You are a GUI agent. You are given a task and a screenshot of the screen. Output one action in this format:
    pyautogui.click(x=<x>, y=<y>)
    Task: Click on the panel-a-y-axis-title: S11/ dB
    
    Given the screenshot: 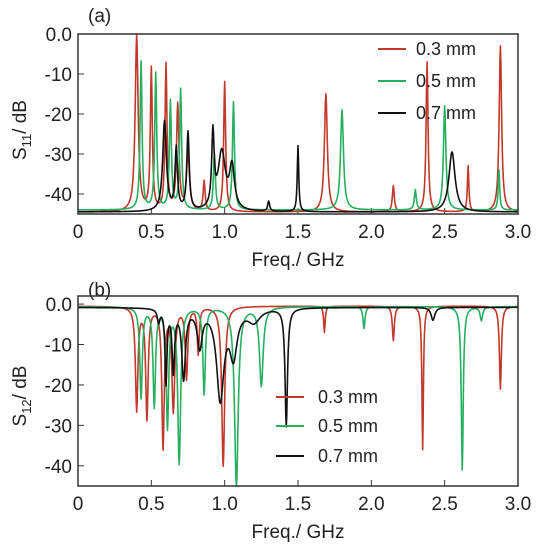 What is the action you would take?
    pyautogui.click(x=22, y=130)
    